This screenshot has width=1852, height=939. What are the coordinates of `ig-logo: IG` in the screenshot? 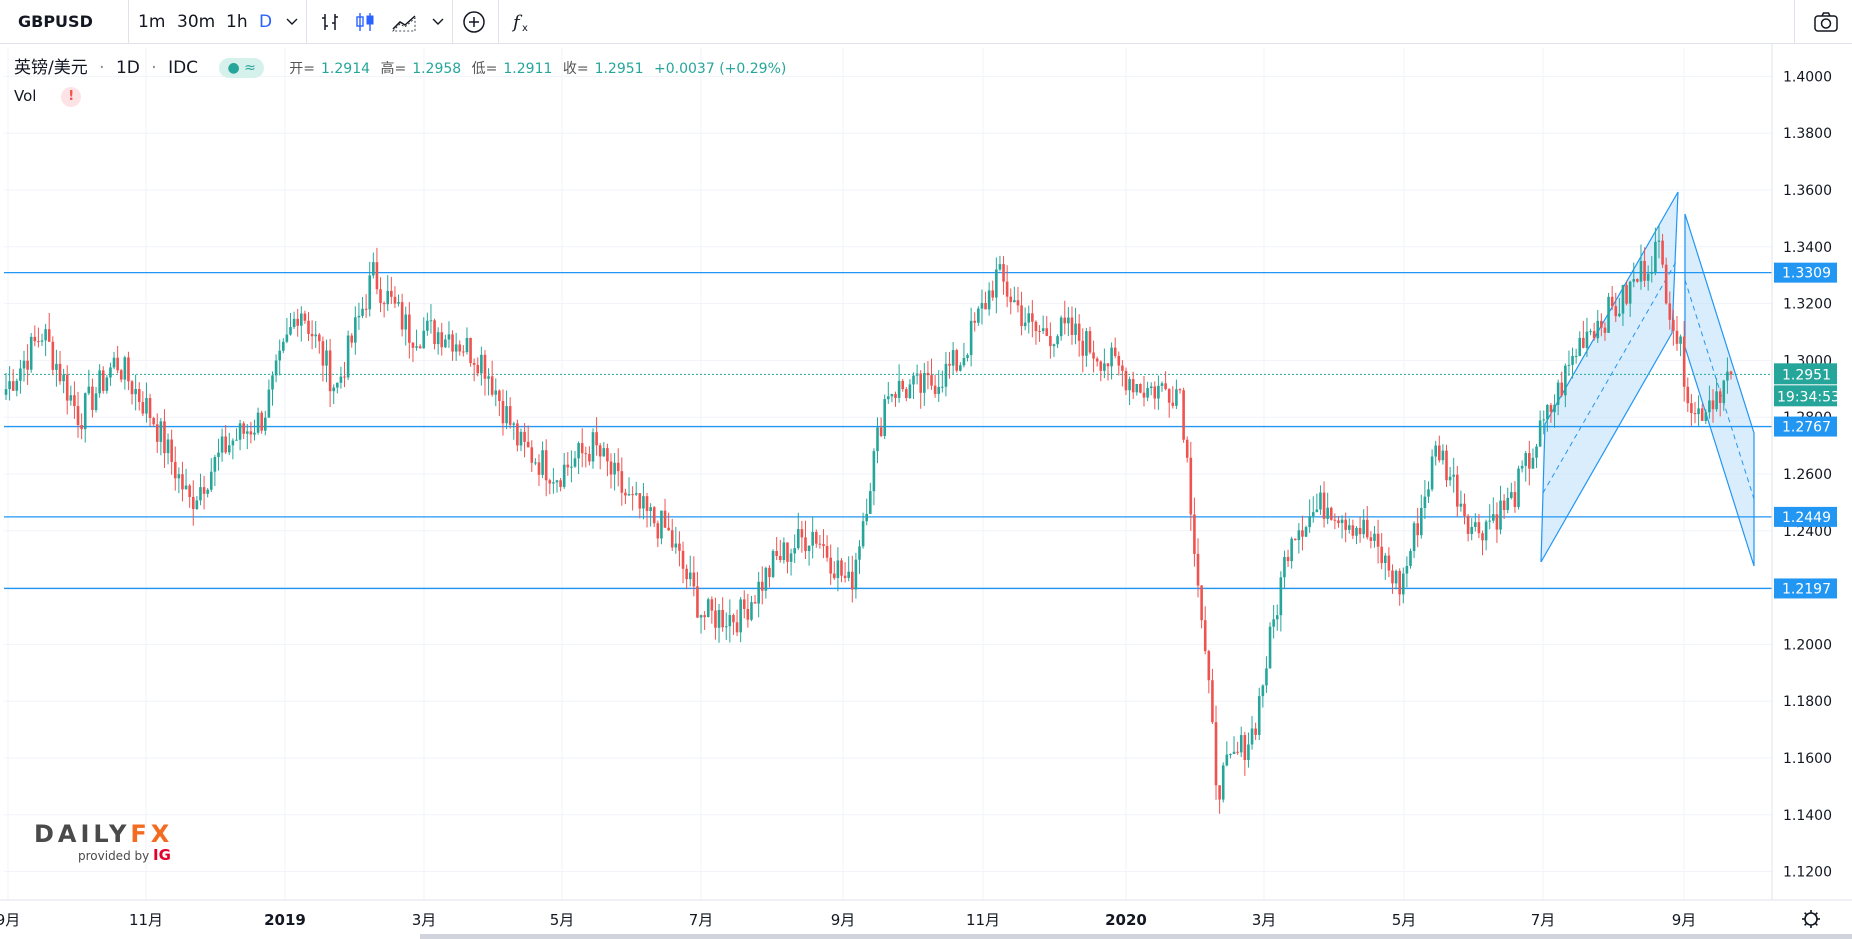 It's located at (162, 855).